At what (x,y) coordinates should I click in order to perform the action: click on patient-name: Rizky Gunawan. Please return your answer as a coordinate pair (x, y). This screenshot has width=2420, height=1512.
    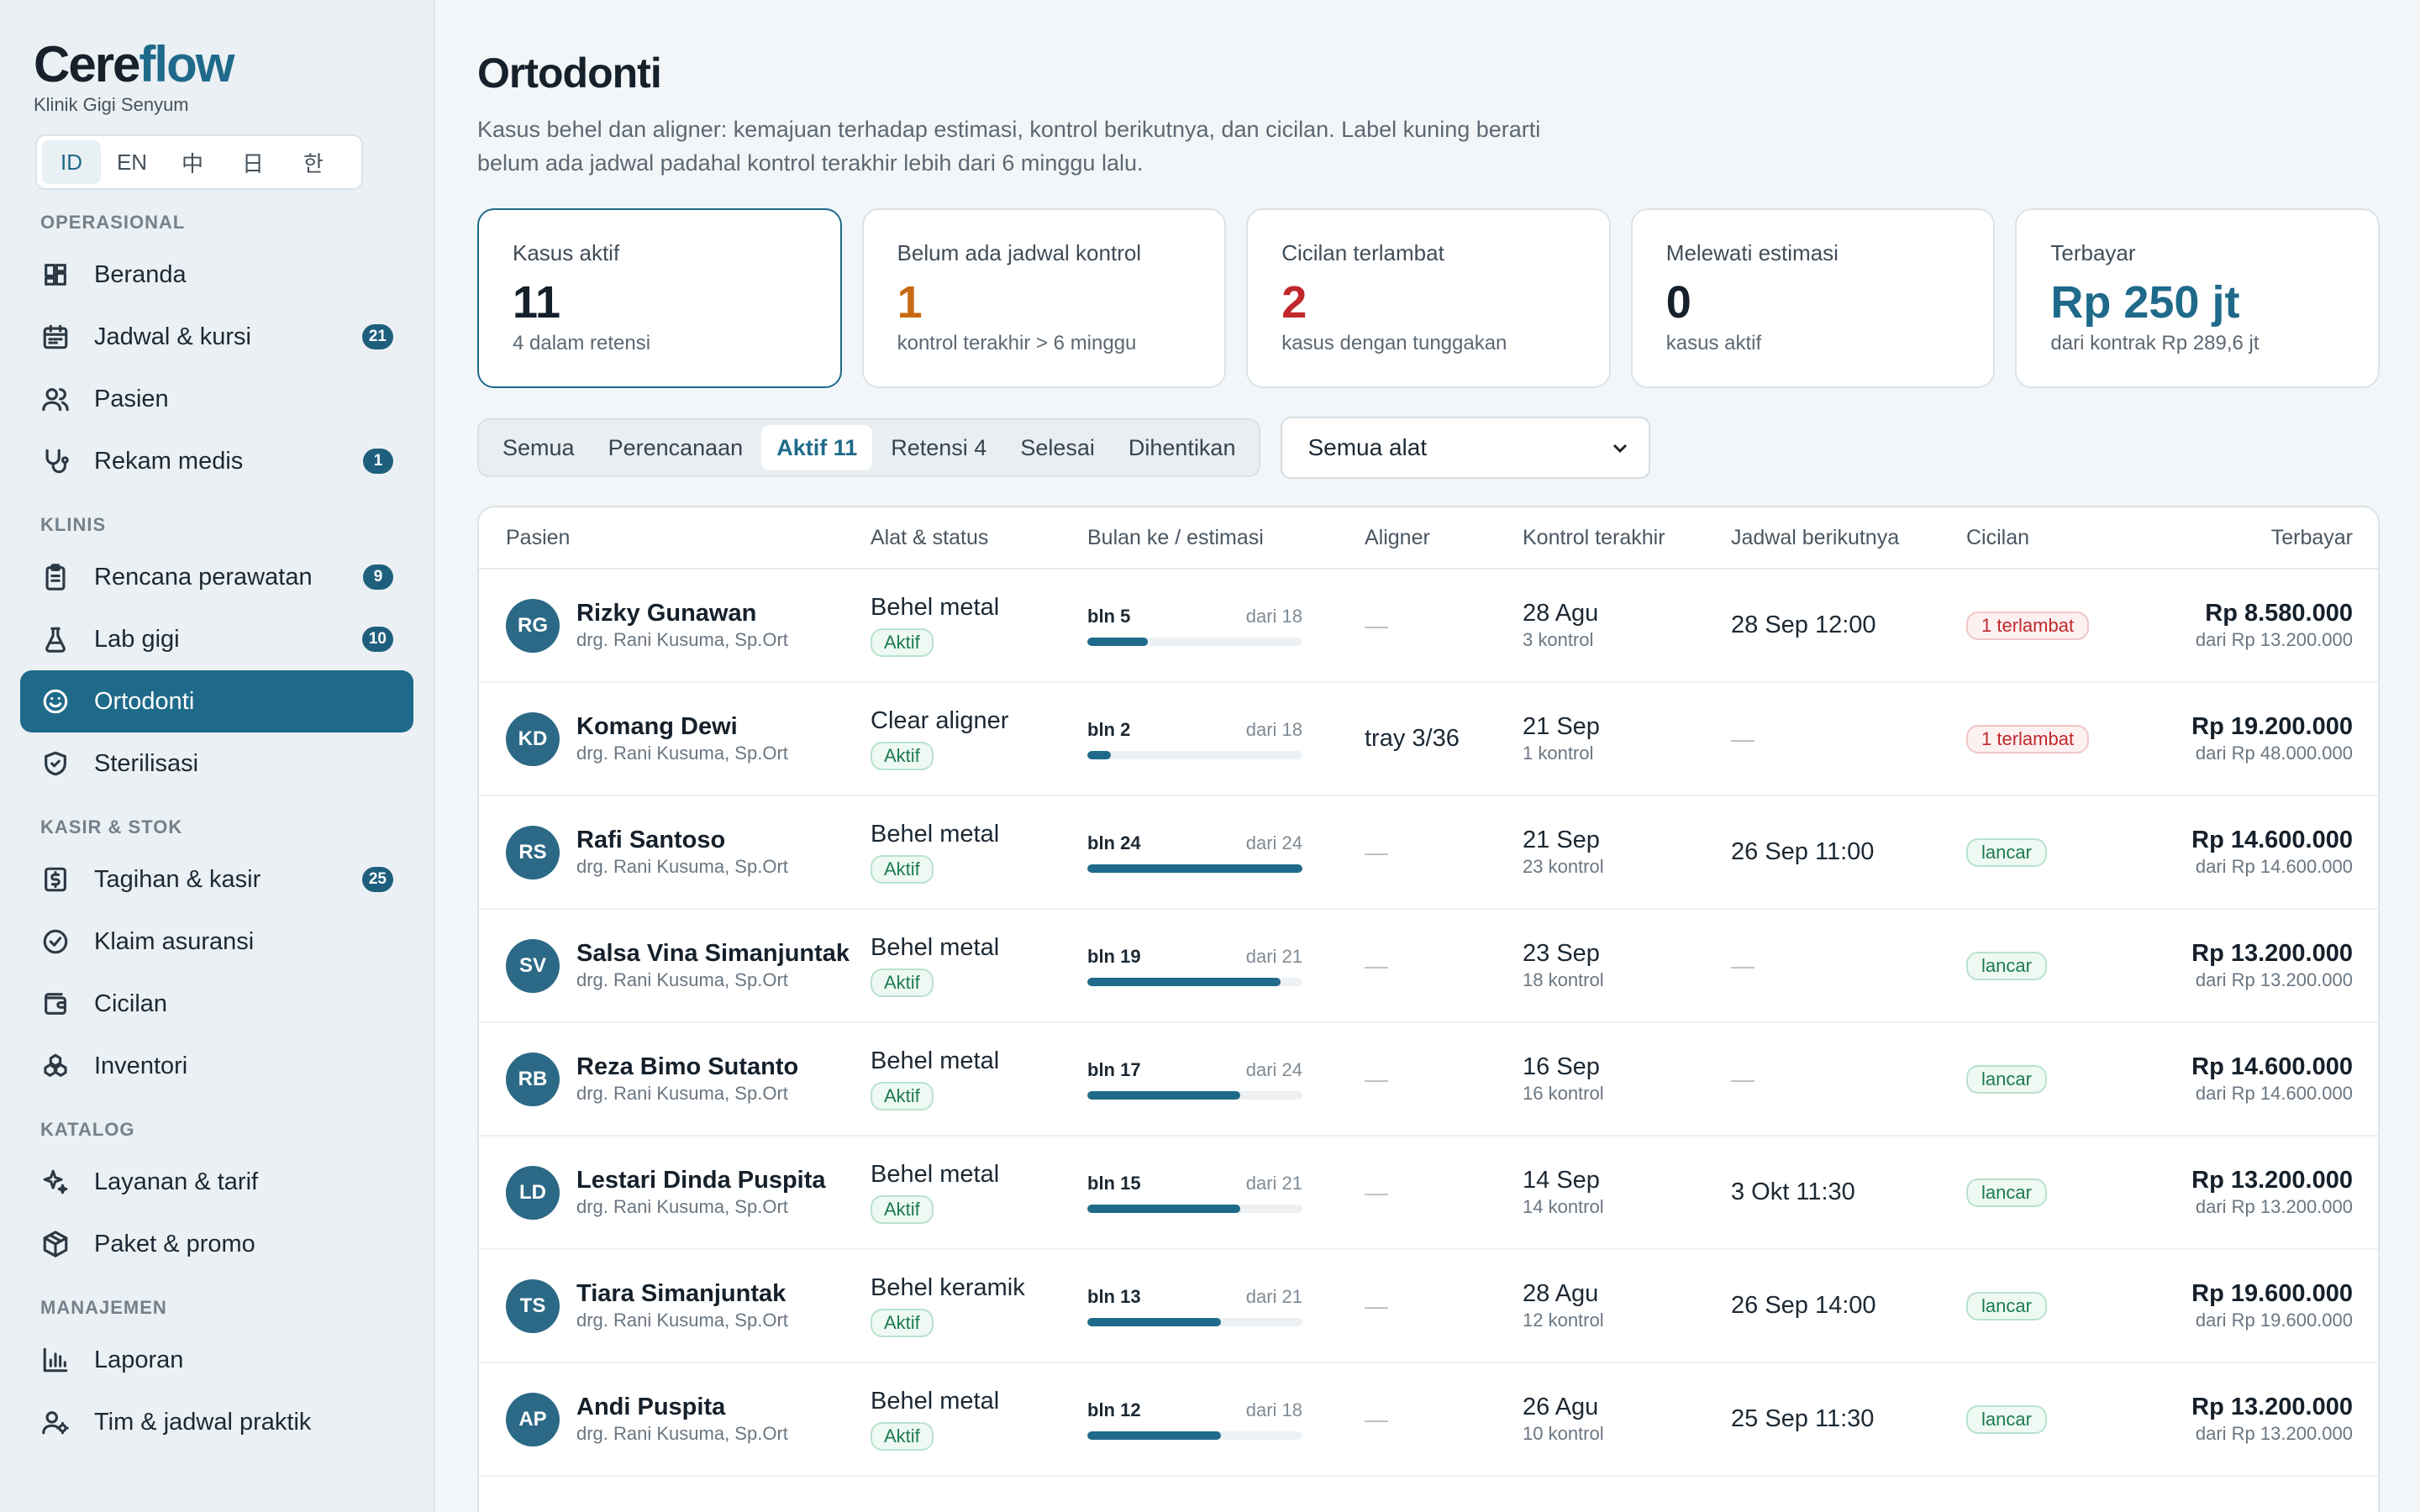
    Looking at the image, I should click on (666, 613).